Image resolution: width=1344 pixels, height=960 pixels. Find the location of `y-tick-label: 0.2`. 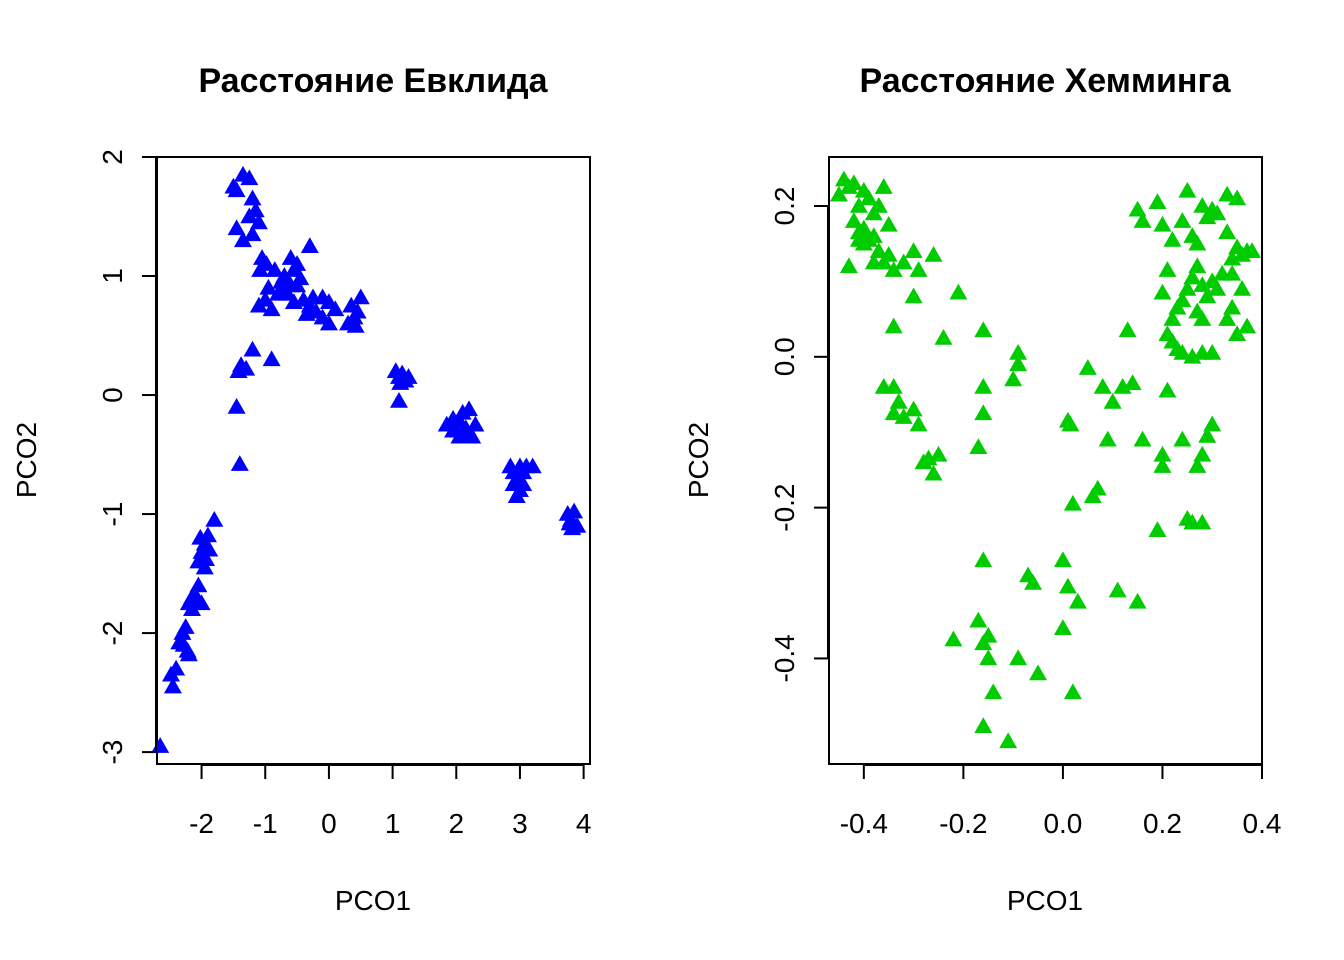

y-tick-label: 0.2 is located at coordinates (784, 206).